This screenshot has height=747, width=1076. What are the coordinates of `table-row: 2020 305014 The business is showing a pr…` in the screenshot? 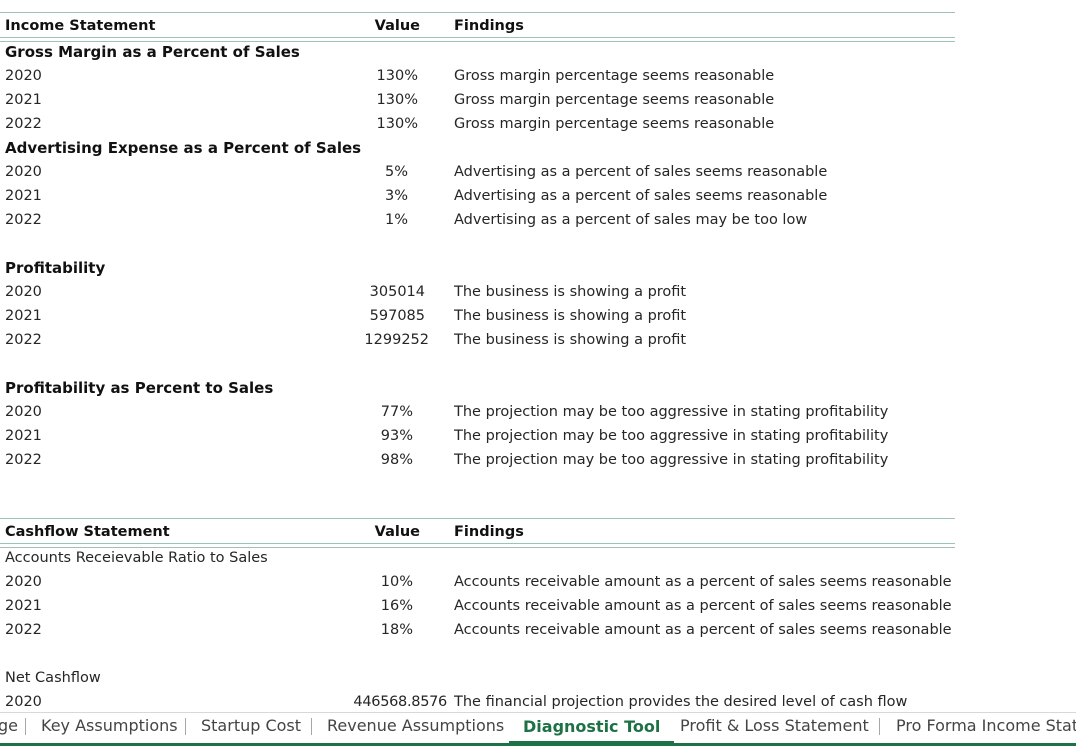 It's located at (538, 292).